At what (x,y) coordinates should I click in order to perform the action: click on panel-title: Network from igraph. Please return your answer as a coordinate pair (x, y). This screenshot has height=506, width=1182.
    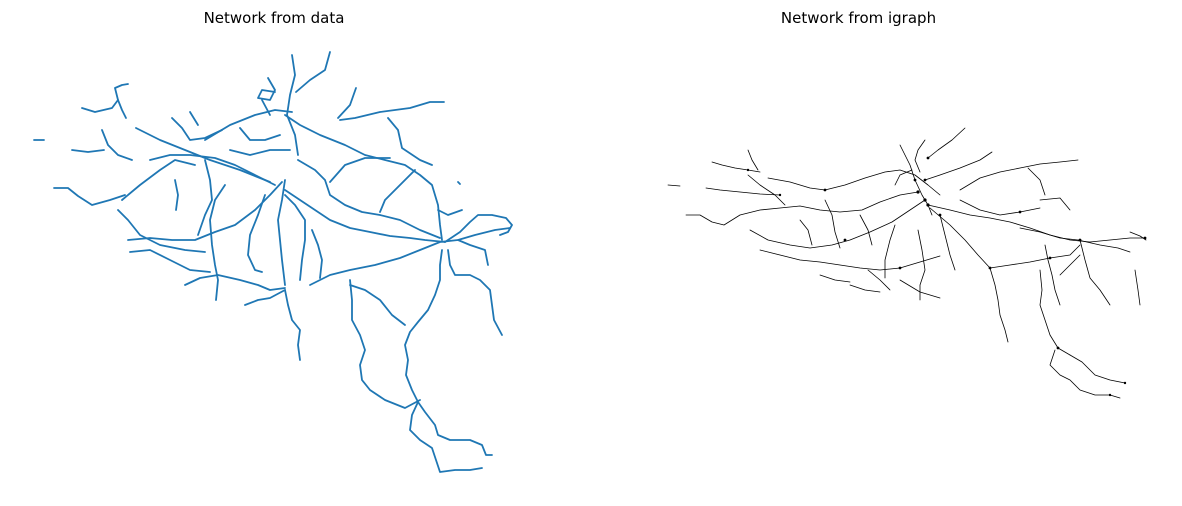
    Looking at the image, I should click on (858, 18).